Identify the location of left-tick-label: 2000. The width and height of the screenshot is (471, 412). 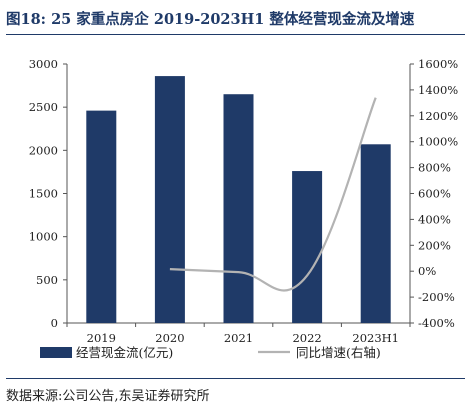
(43, 150).